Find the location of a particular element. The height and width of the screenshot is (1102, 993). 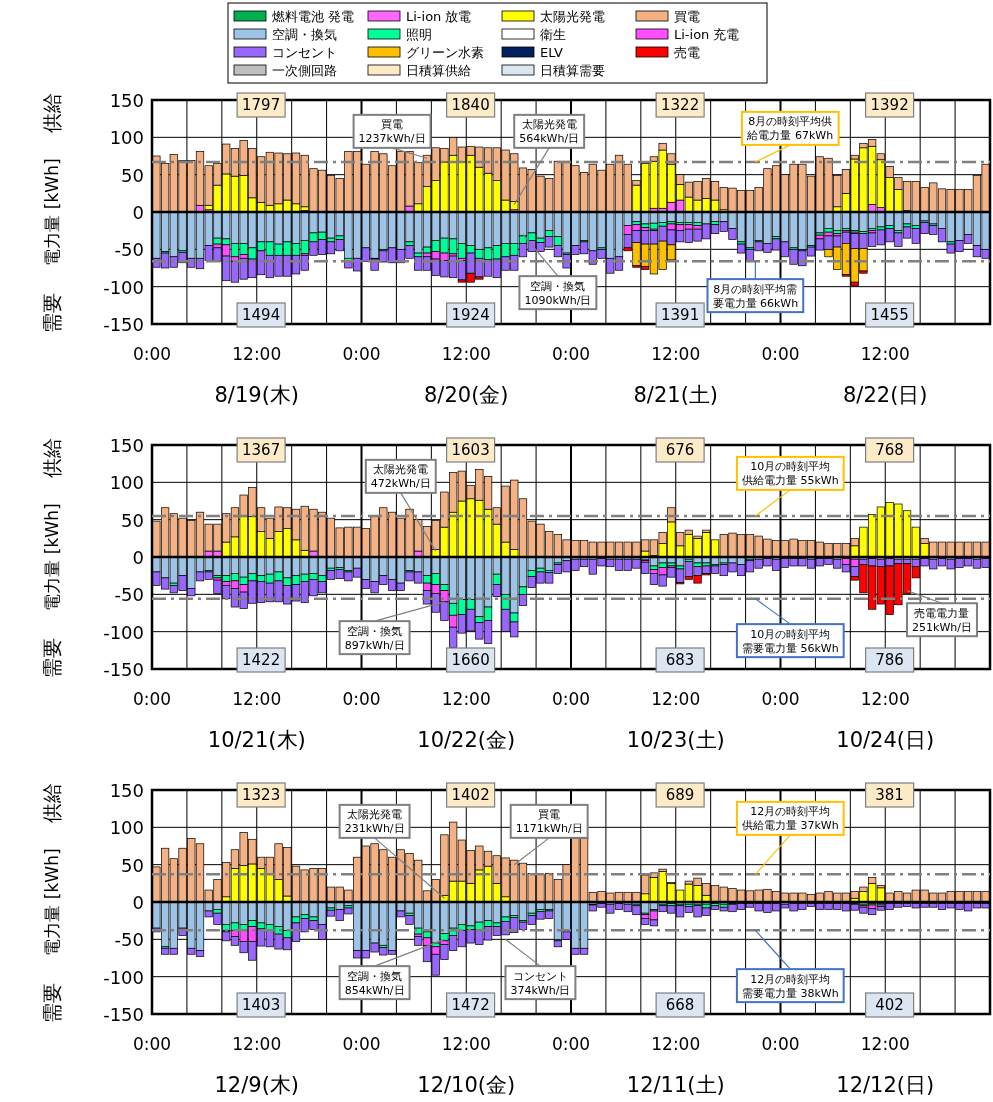

legend-label: コンセント is located at coordinates (304, 52).